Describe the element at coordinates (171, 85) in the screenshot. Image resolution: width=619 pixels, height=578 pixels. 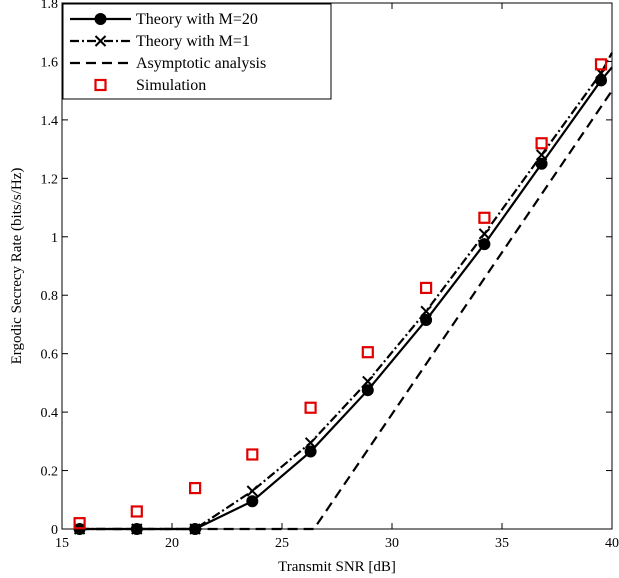
I see `legend-label: Simulation` at that location.